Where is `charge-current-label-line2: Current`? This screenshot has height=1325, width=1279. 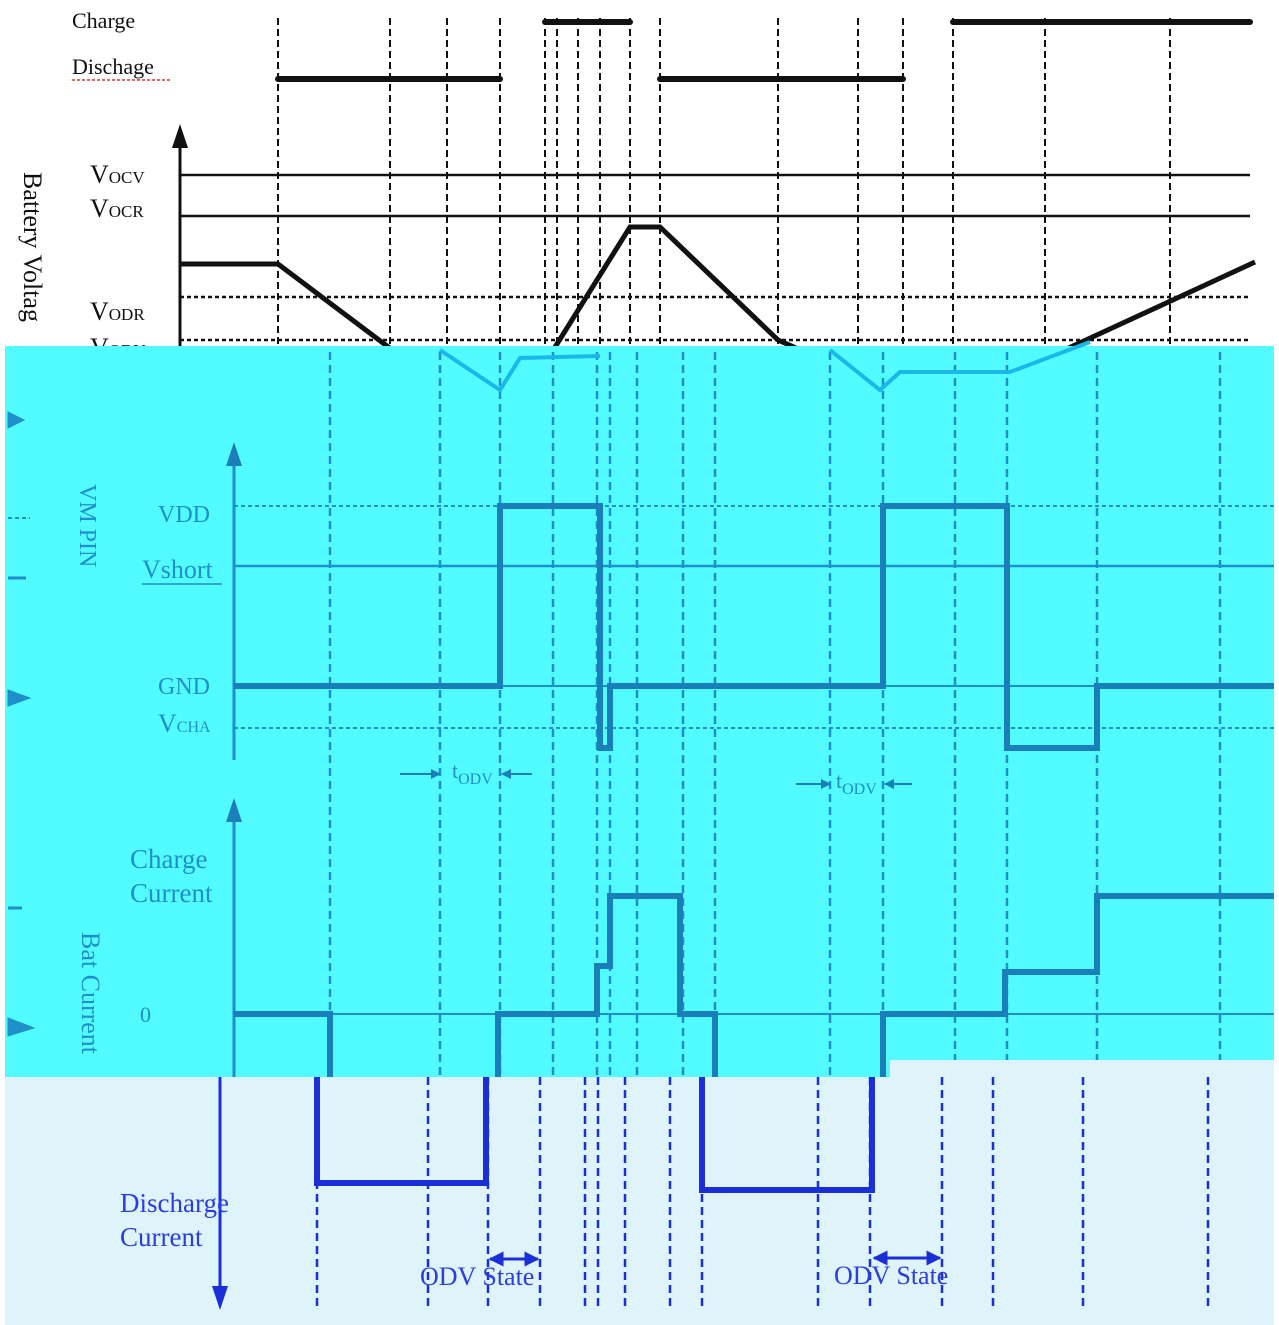 charge-current-label-line2: Current is located at coordinates (171, 893).